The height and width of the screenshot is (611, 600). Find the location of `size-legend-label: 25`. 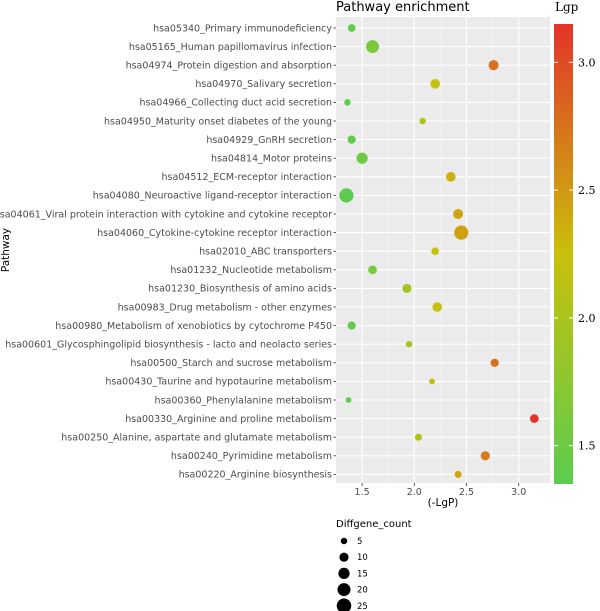

size-legend-label: 25 is located at coordinates (362, 606).